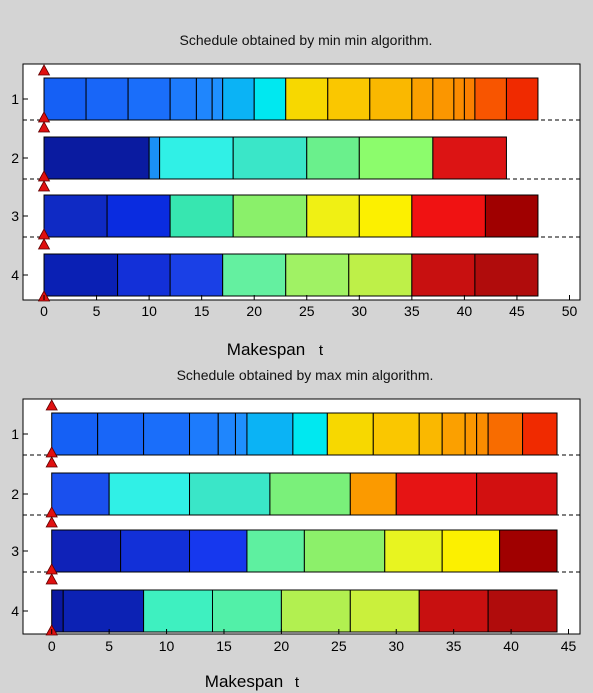  I want to click on chart-title: Schedule obtained by min min algorithm., so click(306, 40).